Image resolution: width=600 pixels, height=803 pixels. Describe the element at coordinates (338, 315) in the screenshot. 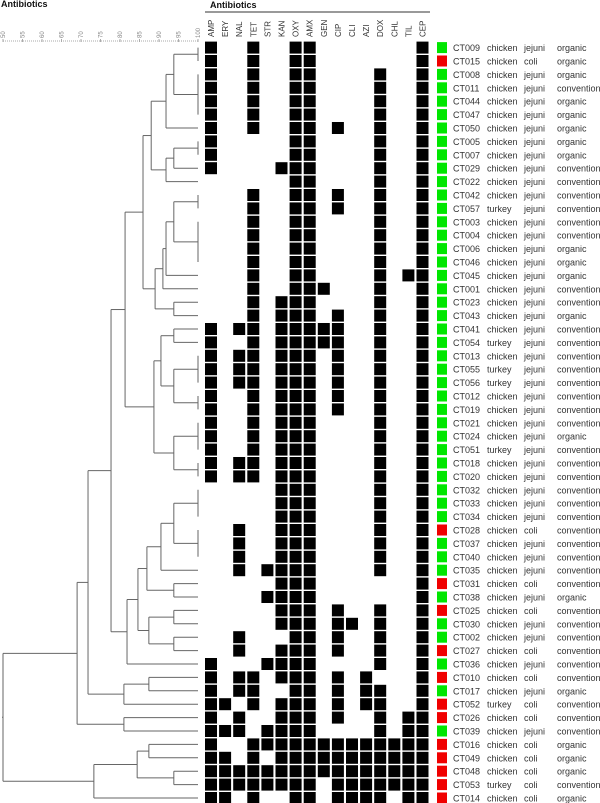

I see `matrix-row-ct043` at that location.